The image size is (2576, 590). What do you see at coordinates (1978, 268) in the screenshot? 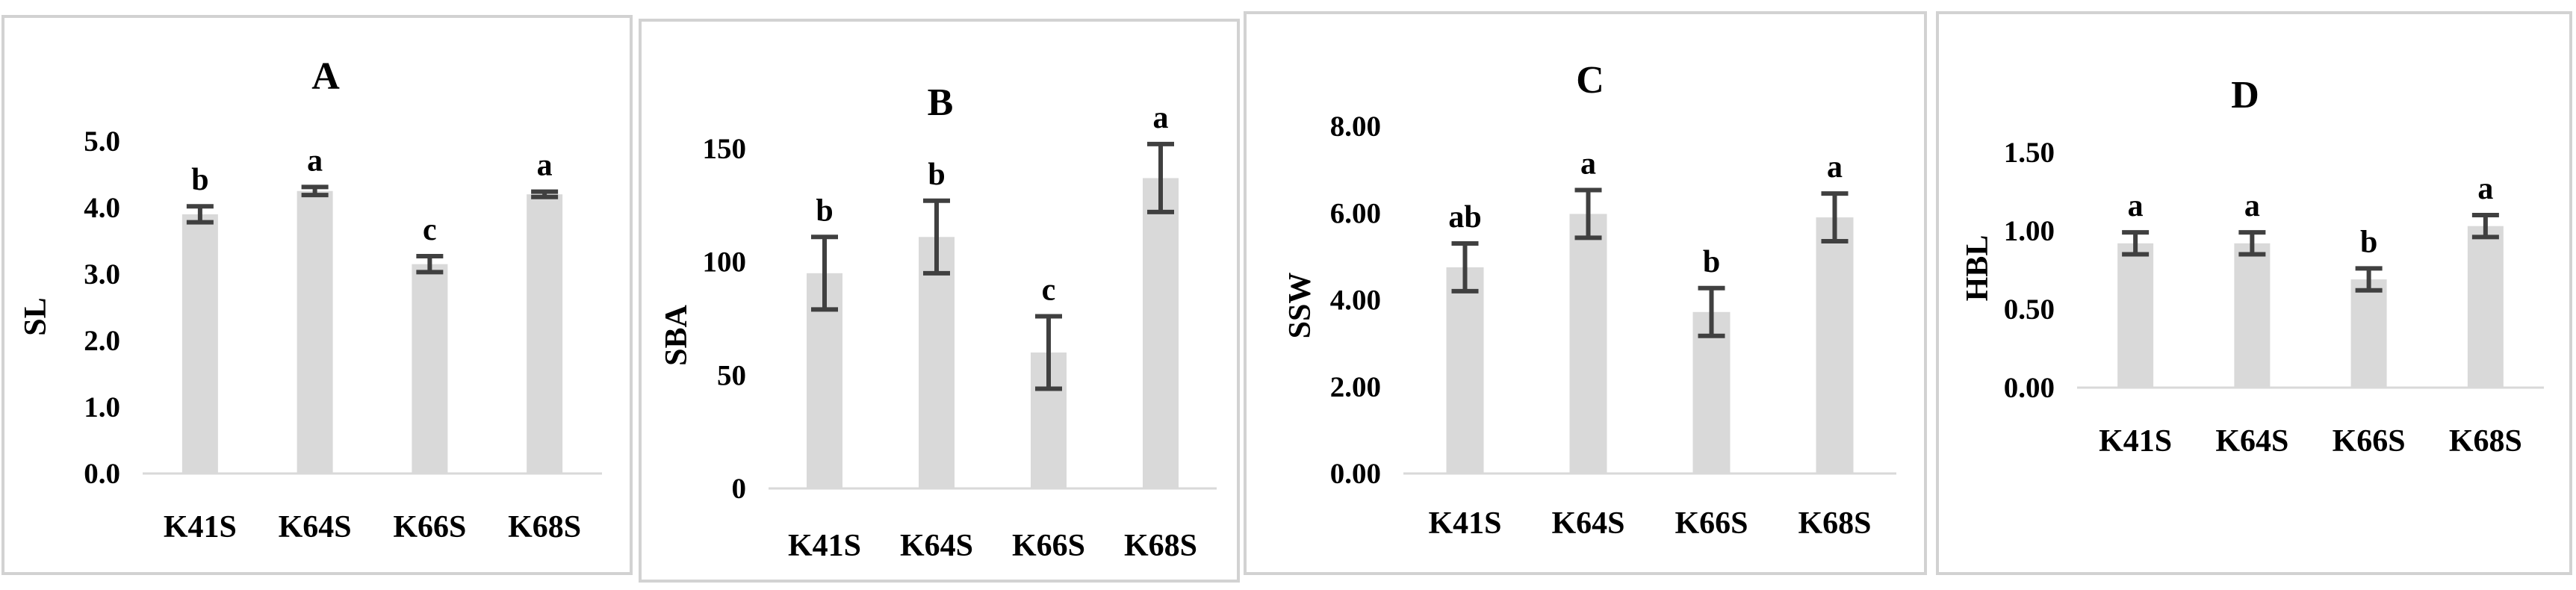
I see `y-axis-label: HBL` at bounding box center [1978, 268].